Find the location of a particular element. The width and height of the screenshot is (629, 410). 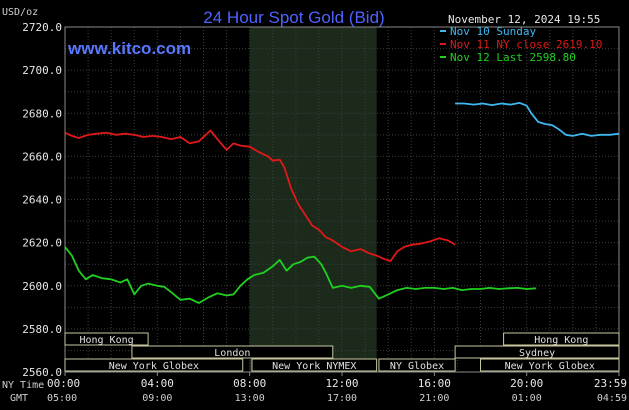

x-tick-gmt: 17:00 is located at coordinates (342, 398).